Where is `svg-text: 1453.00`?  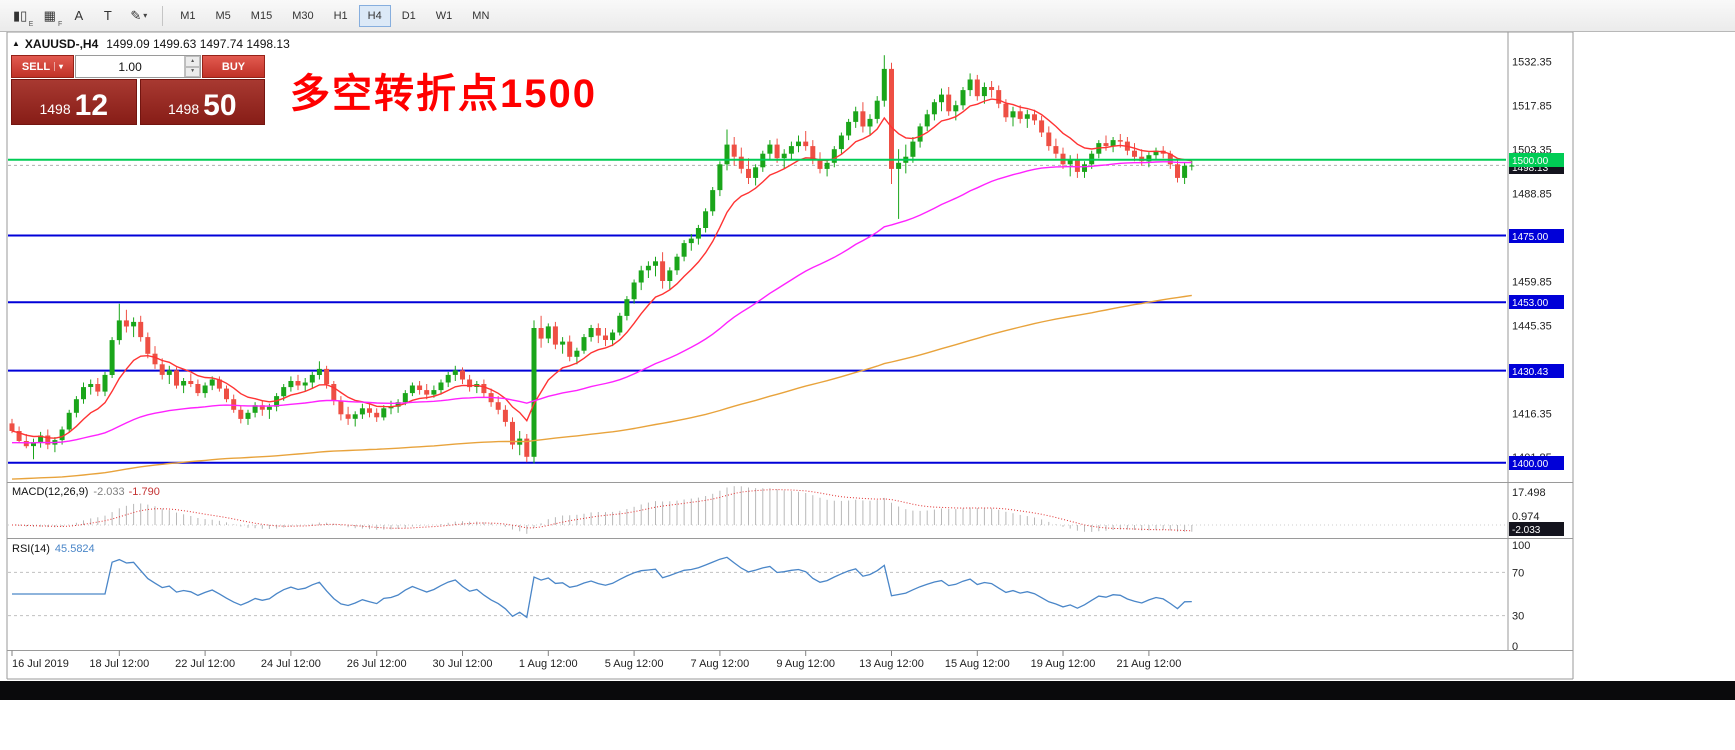
svg-text: 1453.00 is located at coordinates (1530, 303).